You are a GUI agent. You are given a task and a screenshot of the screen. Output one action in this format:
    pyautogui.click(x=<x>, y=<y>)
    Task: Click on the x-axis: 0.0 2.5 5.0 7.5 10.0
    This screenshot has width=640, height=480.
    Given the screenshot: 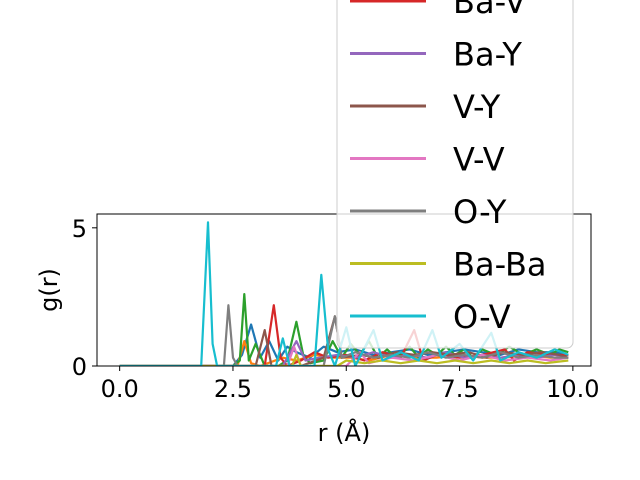 What is the action you would take?
    pyautogui.click(x=350, y=384)
    